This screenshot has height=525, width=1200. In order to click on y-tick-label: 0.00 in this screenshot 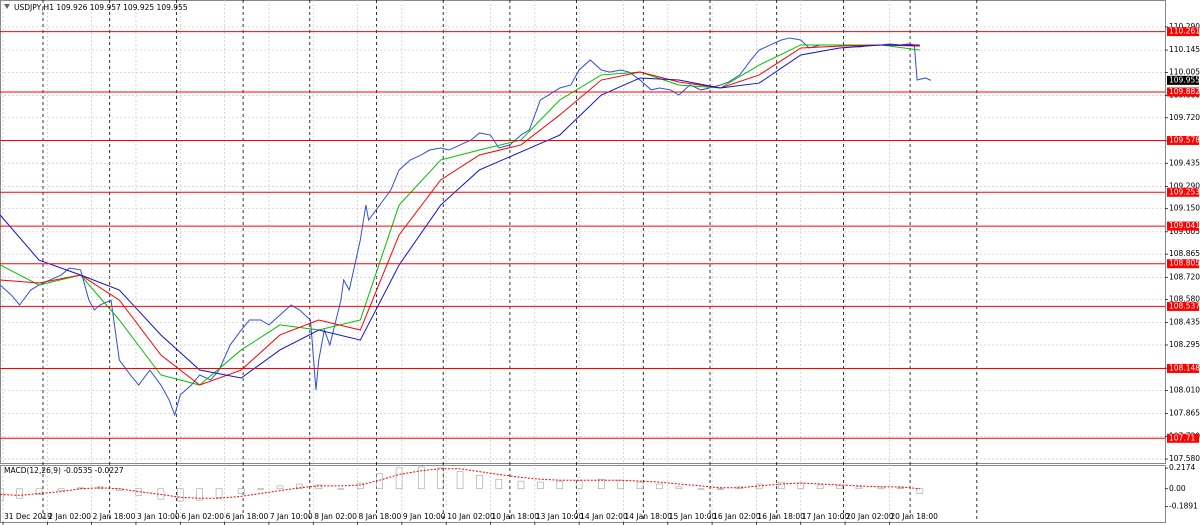, I will do `click(1177, 488)`.